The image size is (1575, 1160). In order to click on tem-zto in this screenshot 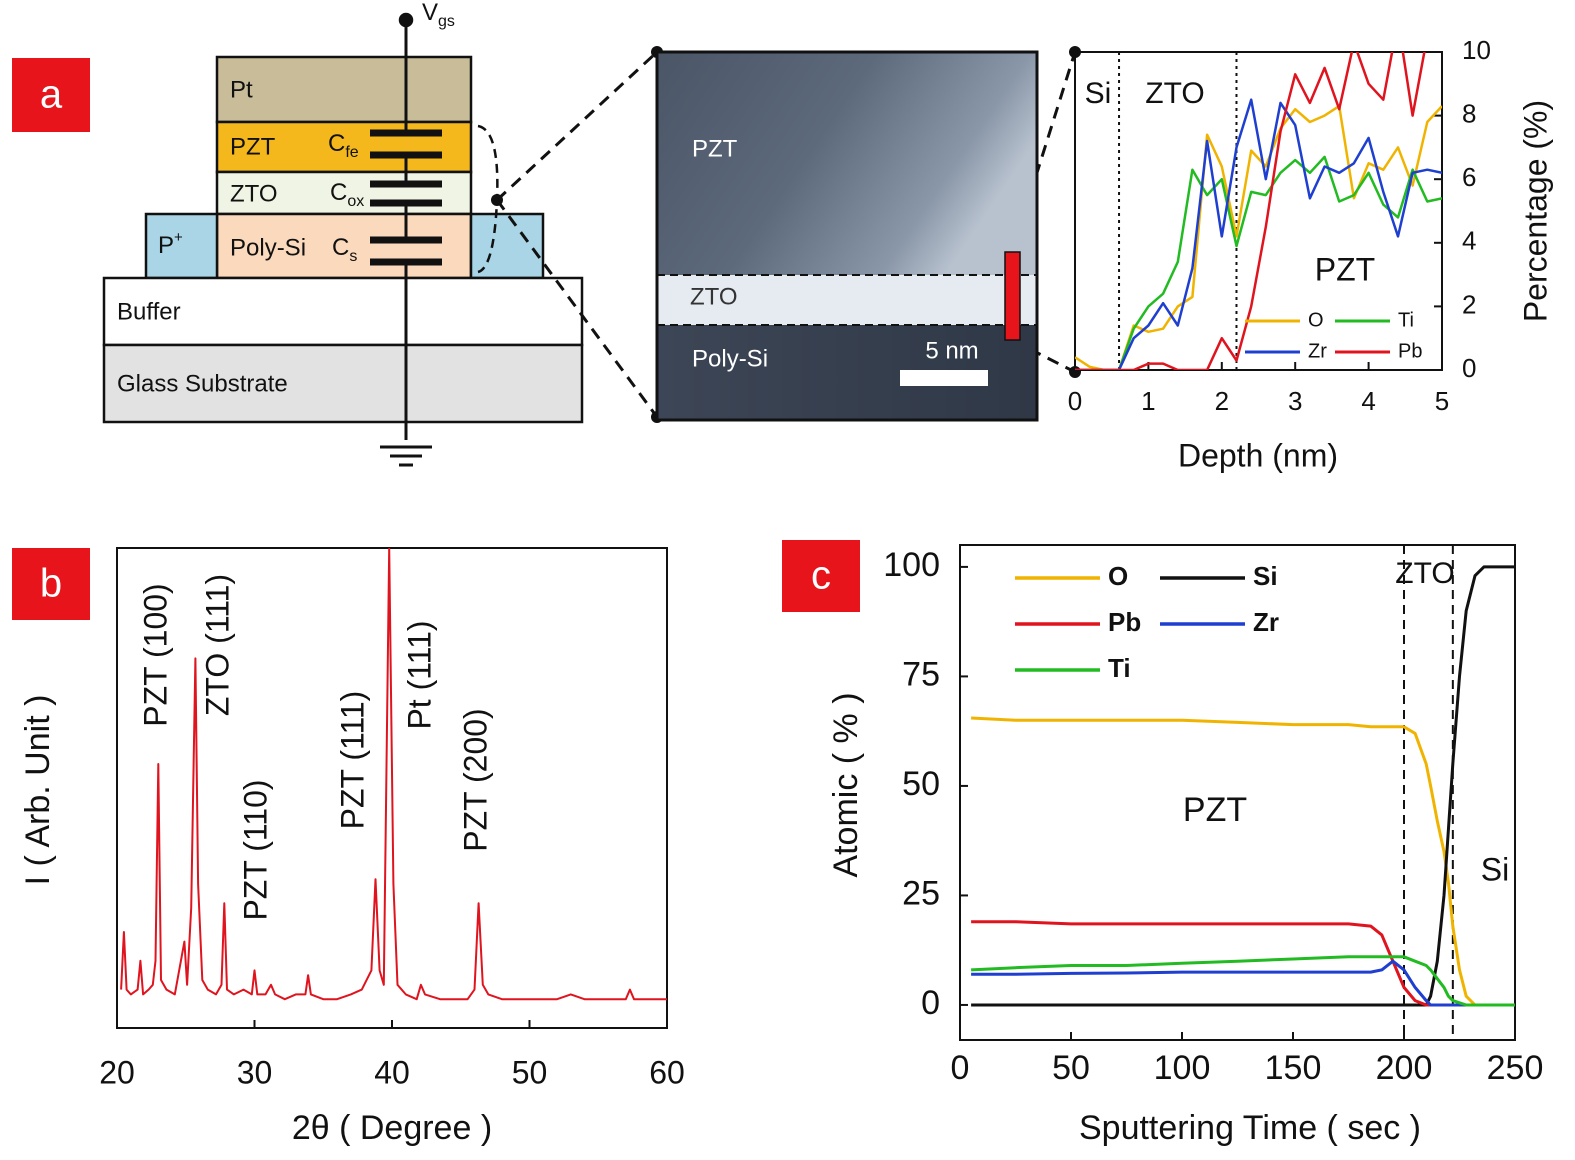, I will do `click(847, 300)`.